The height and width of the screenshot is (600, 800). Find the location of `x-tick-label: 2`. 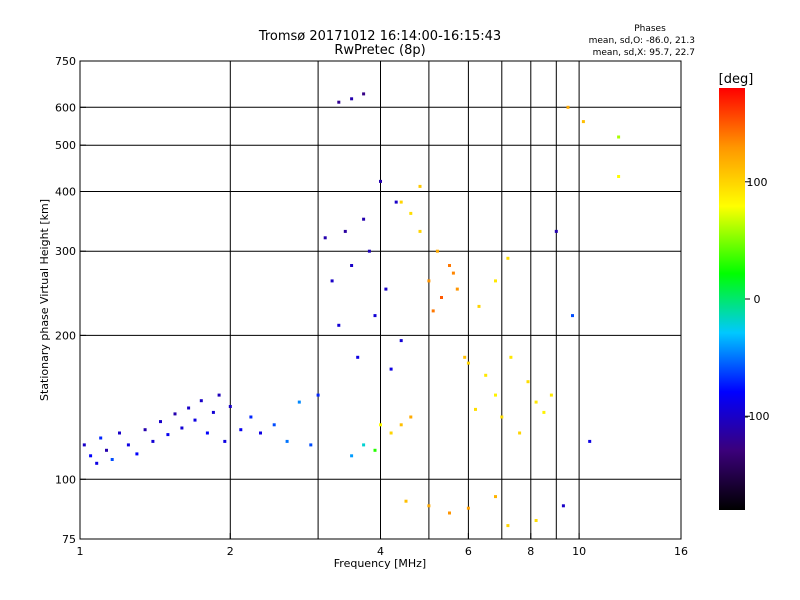

x-tick-label: 2 is located at coordinates (230, 551).